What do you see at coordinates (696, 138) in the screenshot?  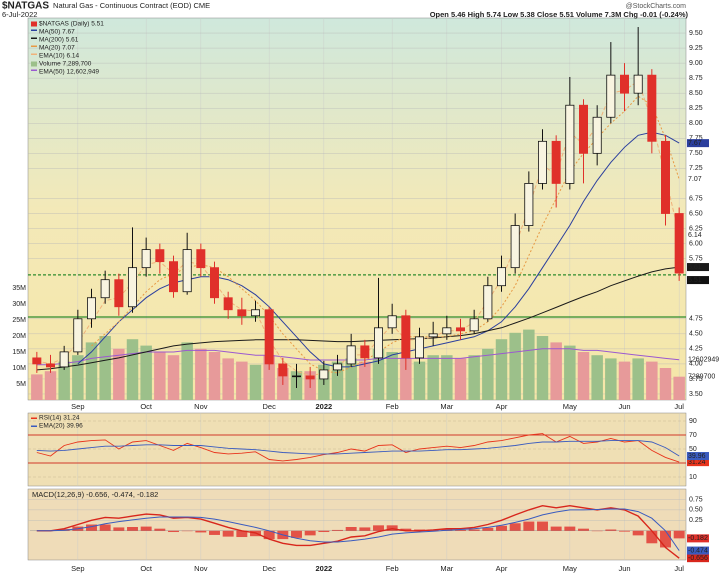 I see `y-tick-label: 7.75` at bounding box center [696, 138].